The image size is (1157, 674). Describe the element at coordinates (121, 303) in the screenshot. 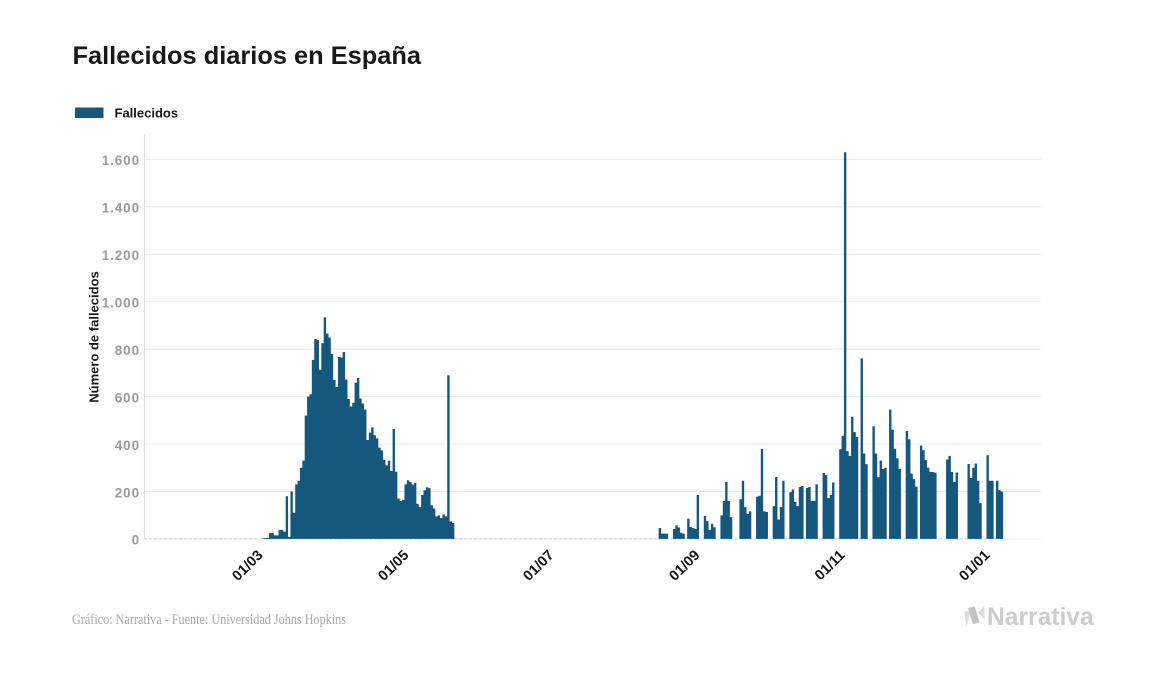

I see `svg-text: 1.000` at that location.